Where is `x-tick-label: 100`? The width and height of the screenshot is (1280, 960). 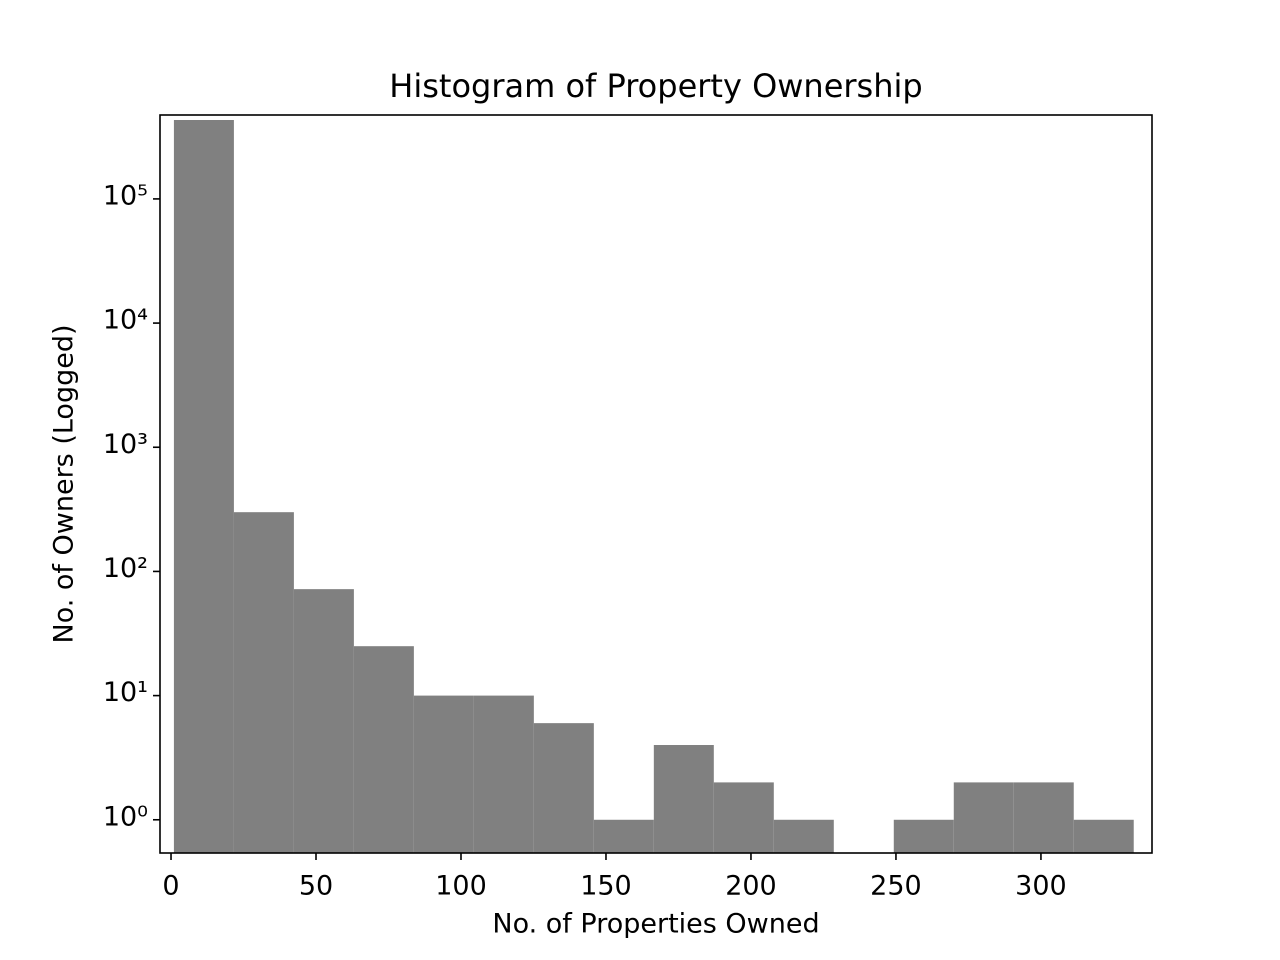
x-tick-label: 100 is located at coordinates (461, 886).